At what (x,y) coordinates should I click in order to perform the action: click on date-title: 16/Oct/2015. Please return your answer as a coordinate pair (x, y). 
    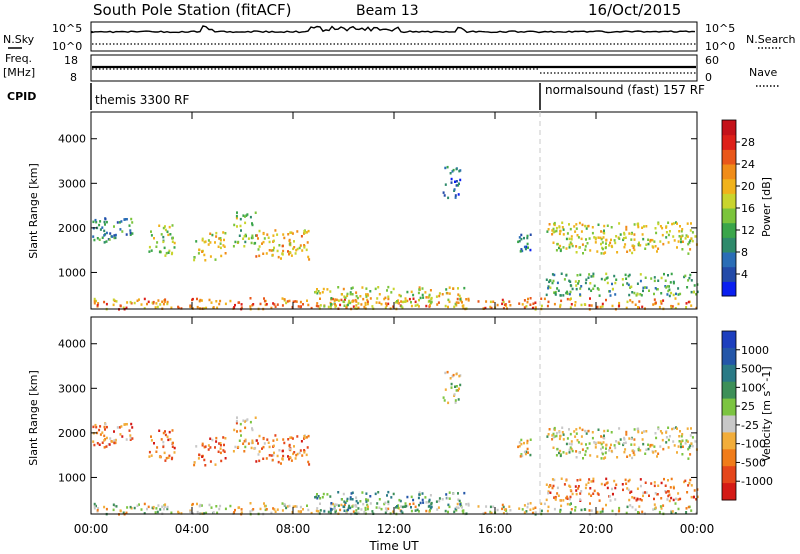
    Looking at the image, I should click on (634, 10).